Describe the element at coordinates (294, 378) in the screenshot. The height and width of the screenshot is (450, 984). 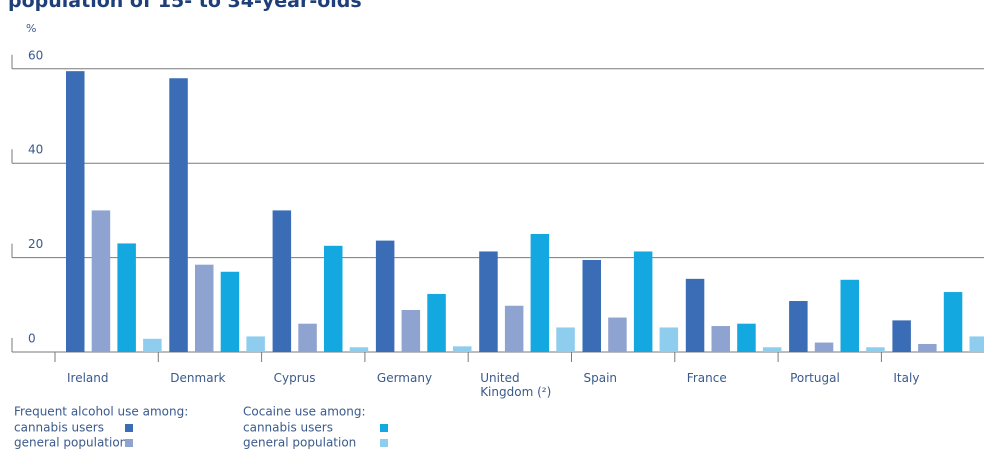
I see `x-tick-label: Cyprus` at that location.